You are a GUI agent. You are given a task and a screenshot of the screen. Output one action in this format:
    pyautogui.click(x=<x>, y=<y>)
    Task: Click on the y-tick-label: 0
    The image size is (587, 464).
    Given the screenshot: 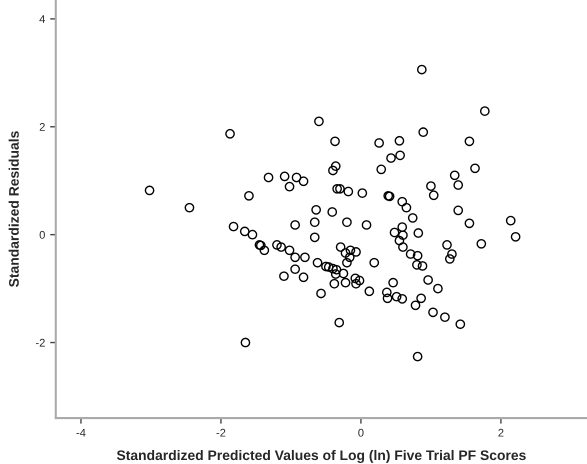 What is the action you would take?
    pyautogui.click(x=42, y=234)
    